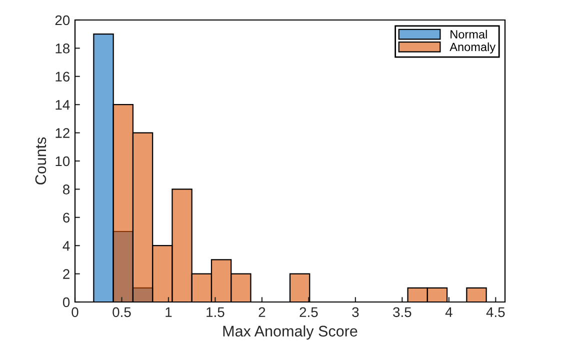  Describe the element at coordinates (66, 246) in the screenshot. I see `y-tick-label: 4` at that location.